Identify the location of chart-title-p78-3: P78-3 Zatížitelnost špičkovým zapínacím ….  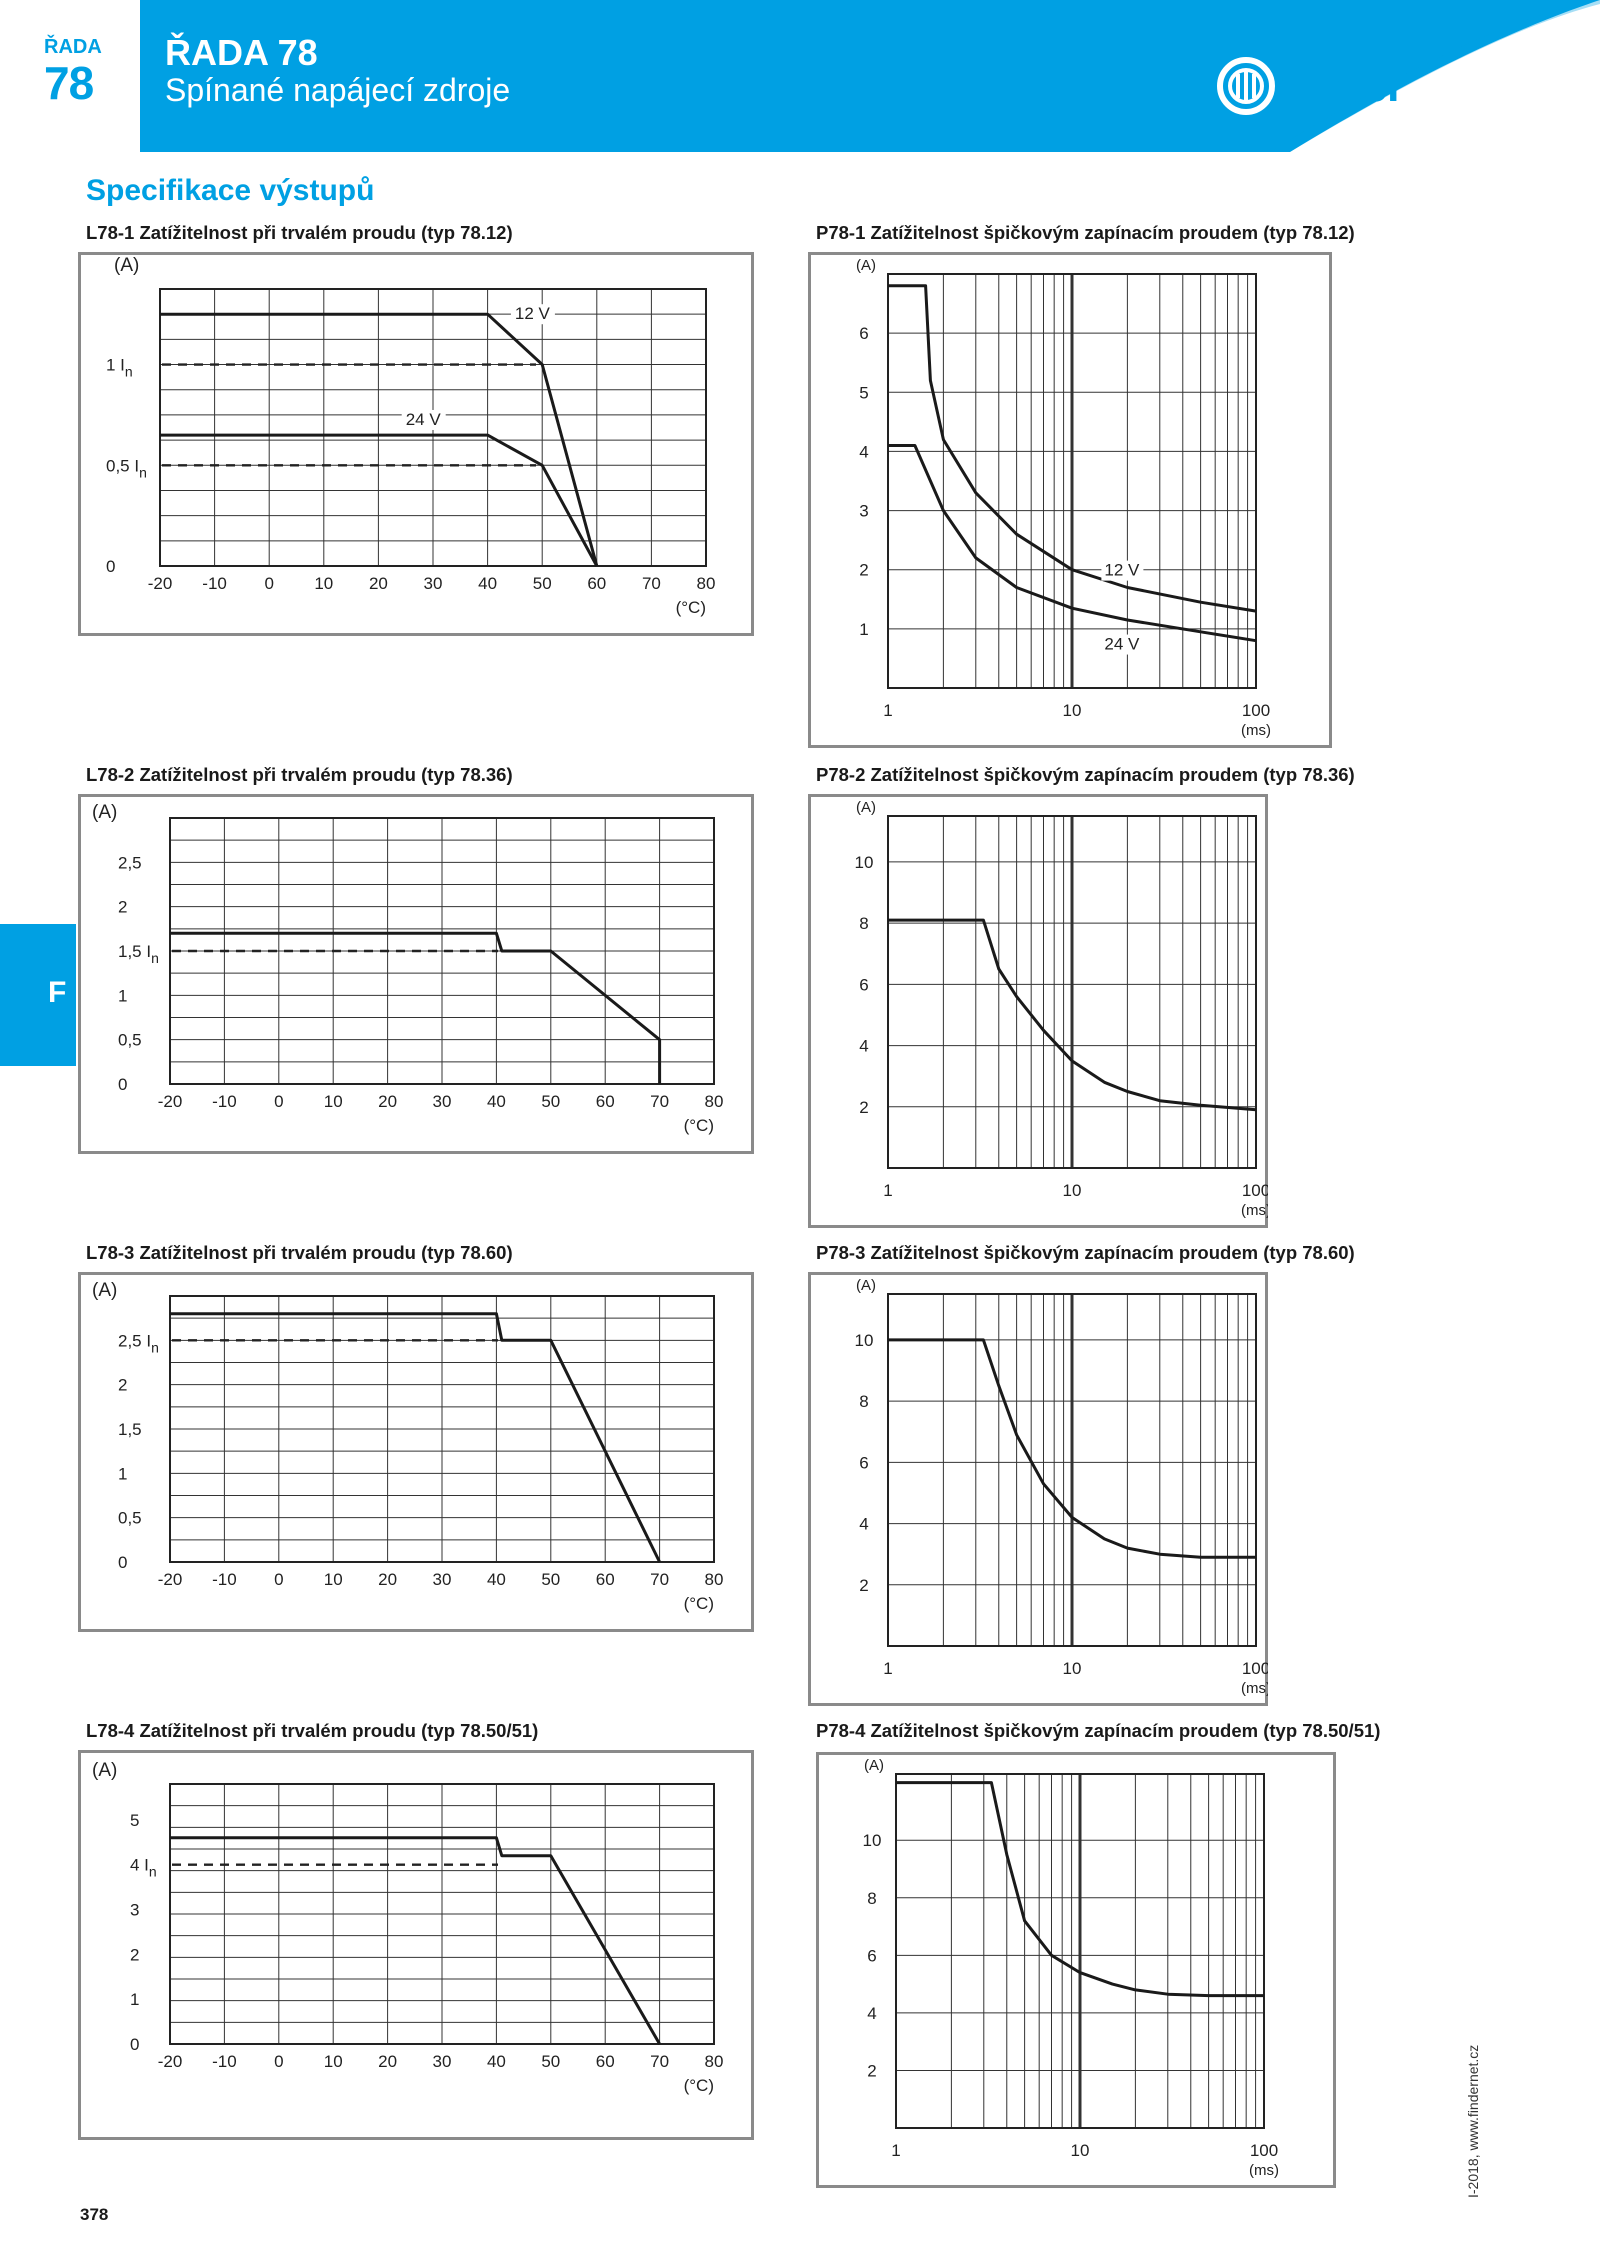
(1085, 1252).